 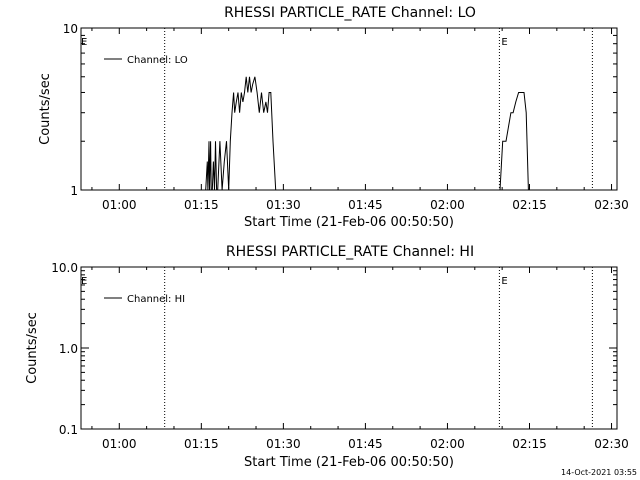 What do you see at coordinates (599, 472) in the screenshot?
I see `footer-timestamp: 14-Oct-2021 03:55` at bounding box center [599, 472].